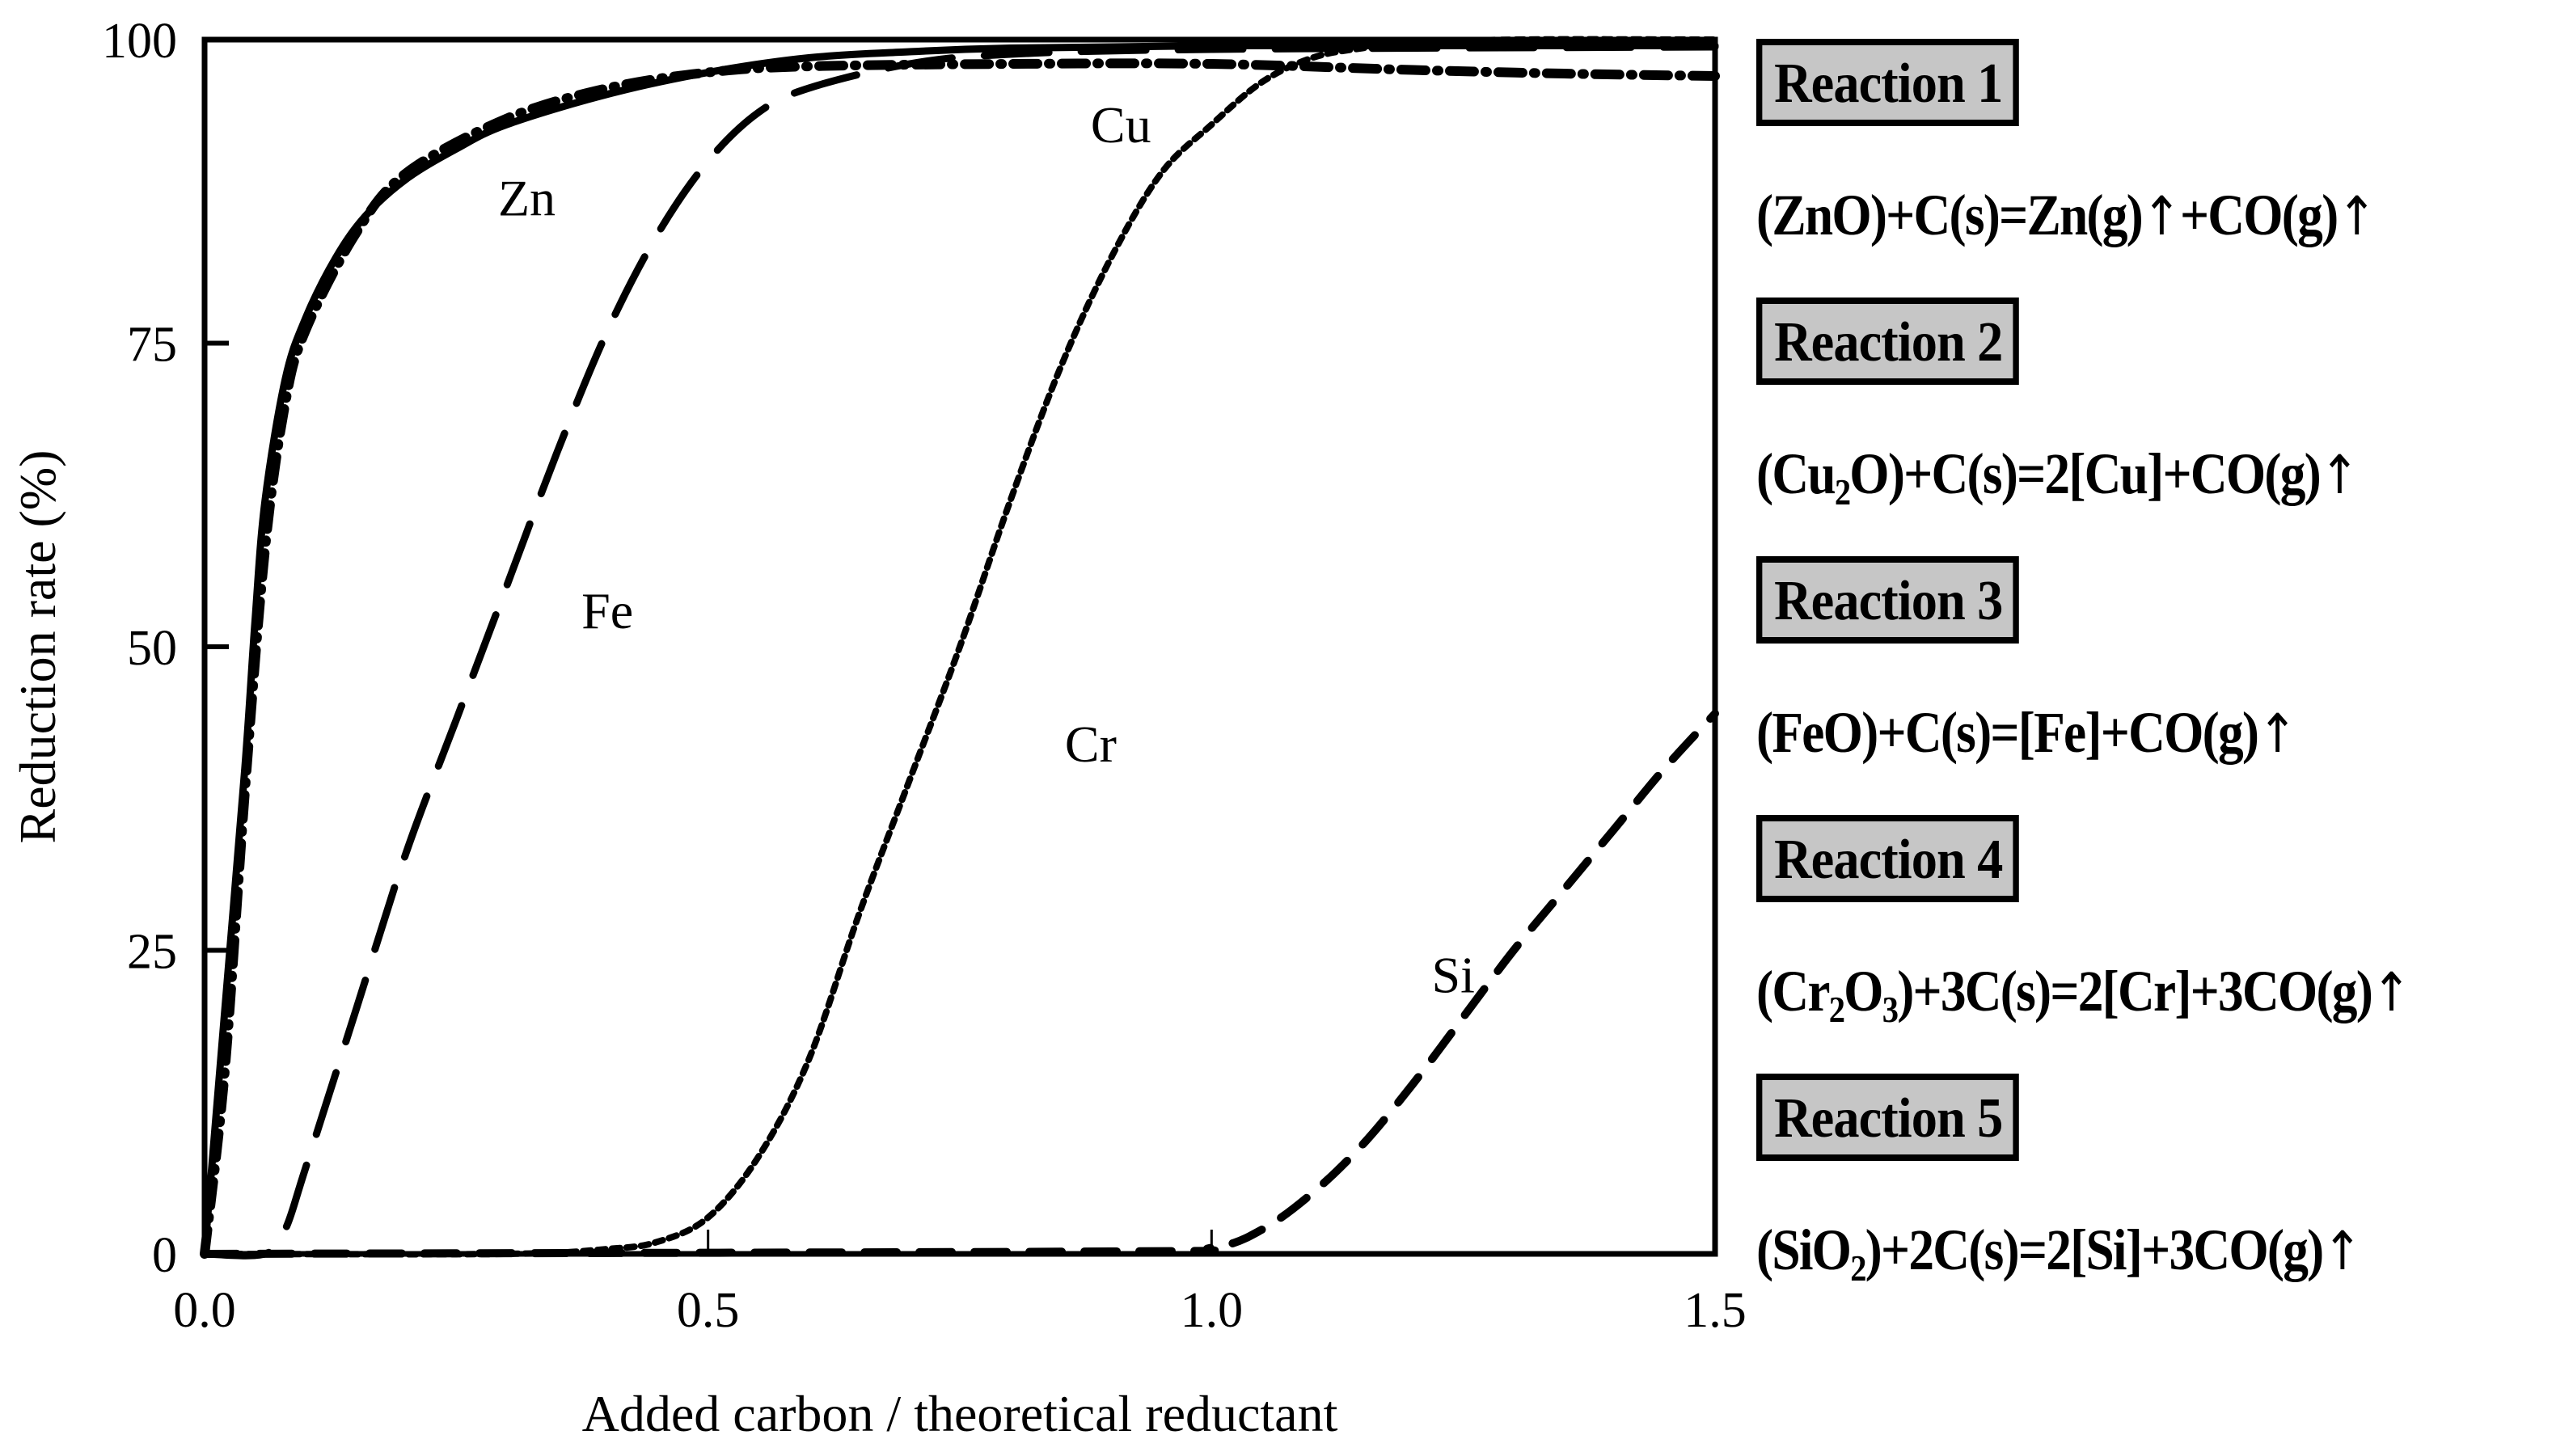 The height and width of the screenshot is (1456, 2573). I want to click on reaction-1-equation: (ZnO)+C(s)=Zn(g)↑+CO(g)↑, so click(2067, 215).